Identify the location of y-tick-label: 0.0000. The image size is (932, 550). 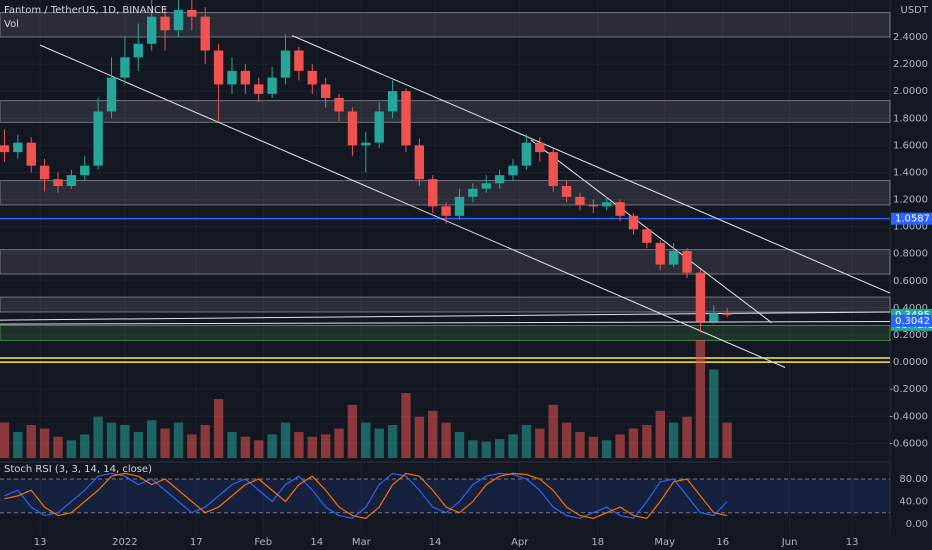
(910, 362).